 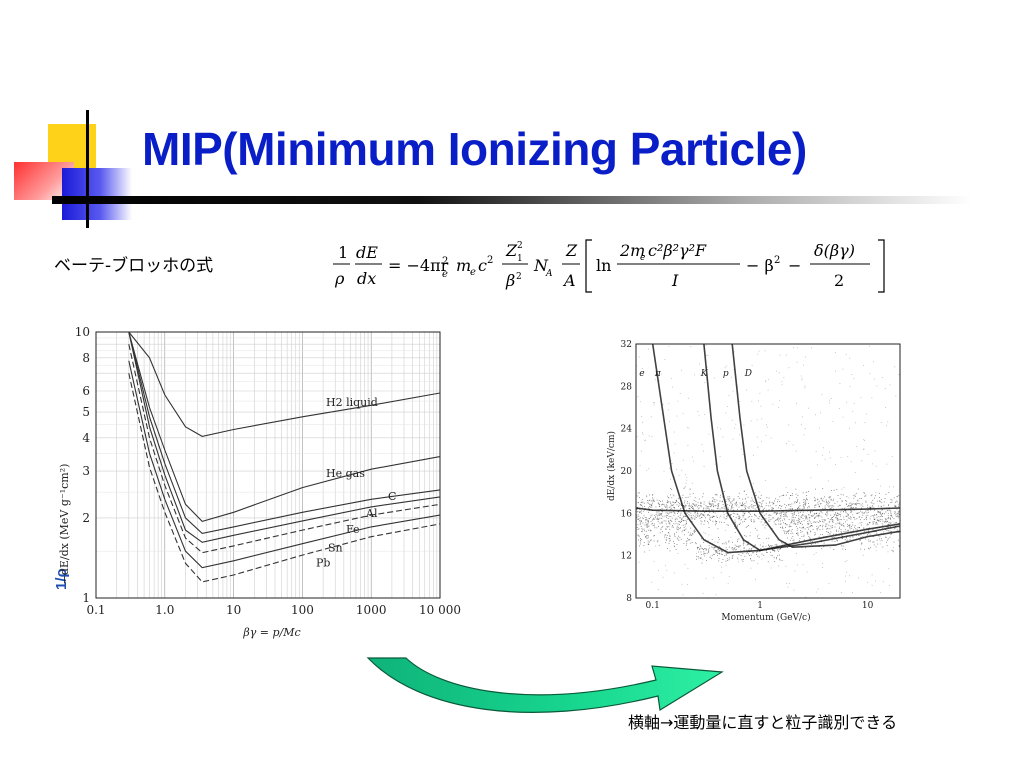 What do you see at coordinates (86, 598) in the screenshot?
I see `chart1-y-tick: 1` at bounding box center [86, 598].